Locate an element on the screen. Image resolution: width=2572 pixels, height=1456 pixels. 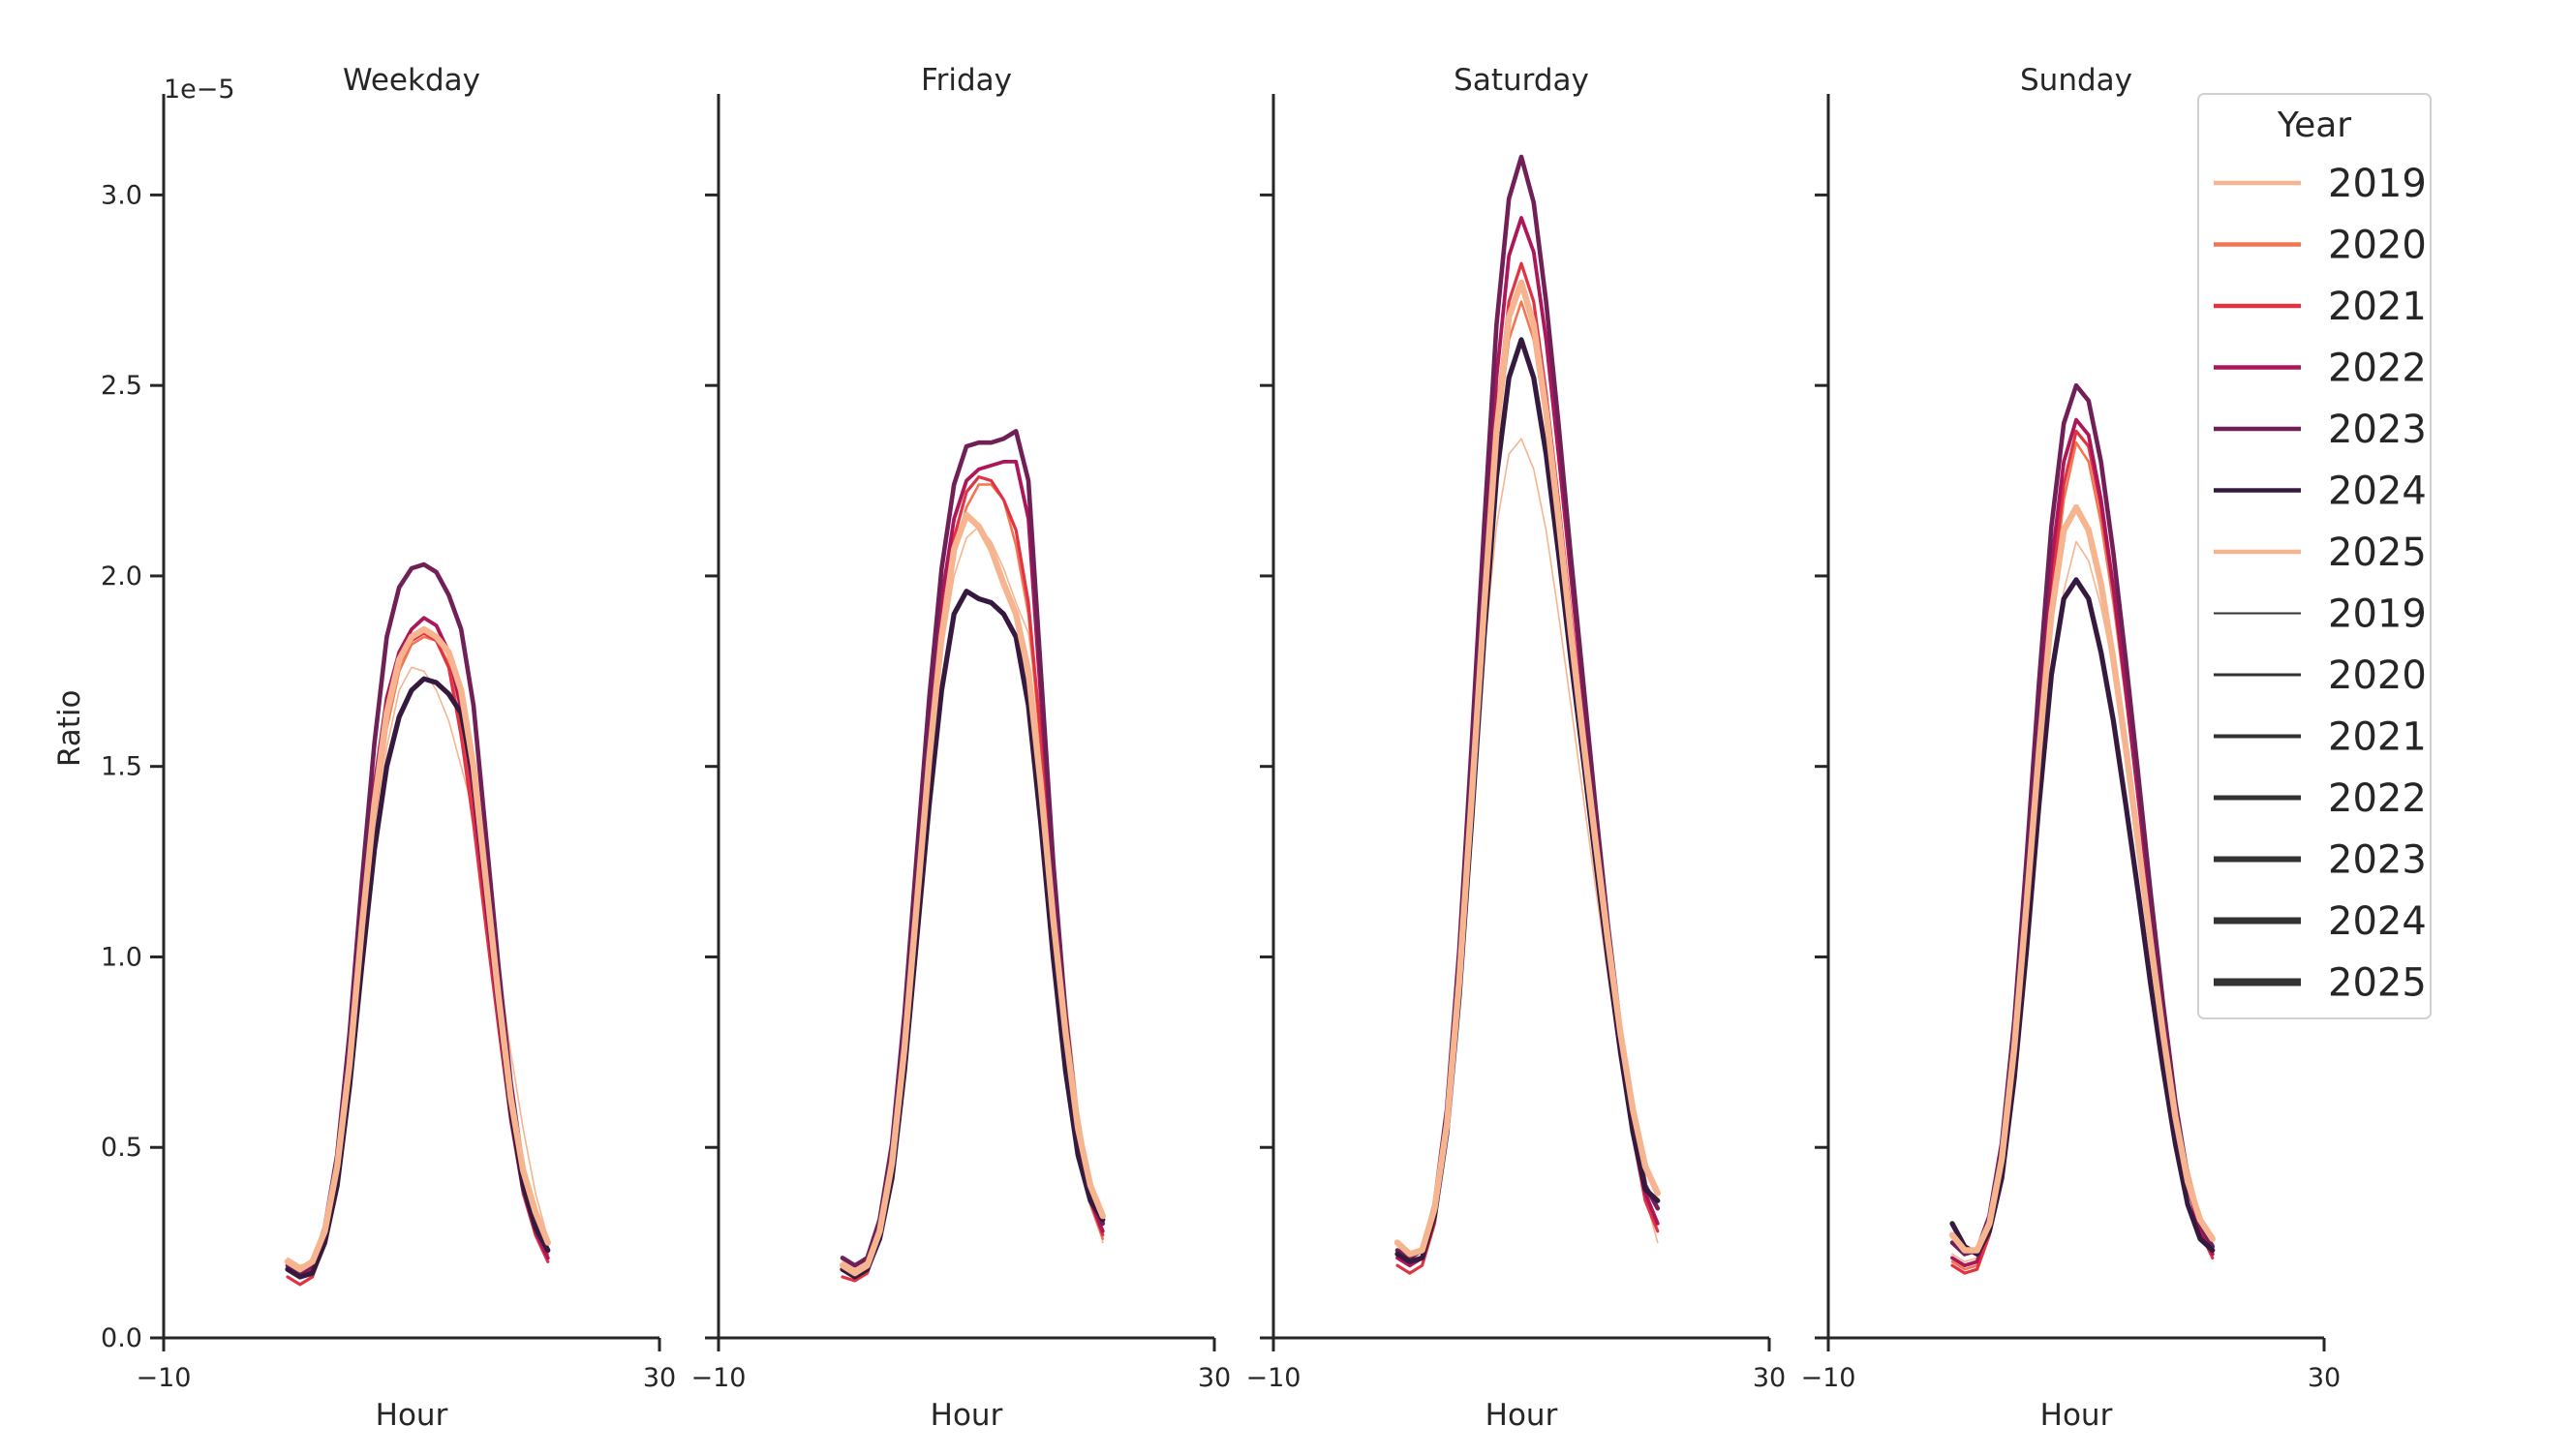
series-line-weekday-2020 is located at coordinates (418, 957).